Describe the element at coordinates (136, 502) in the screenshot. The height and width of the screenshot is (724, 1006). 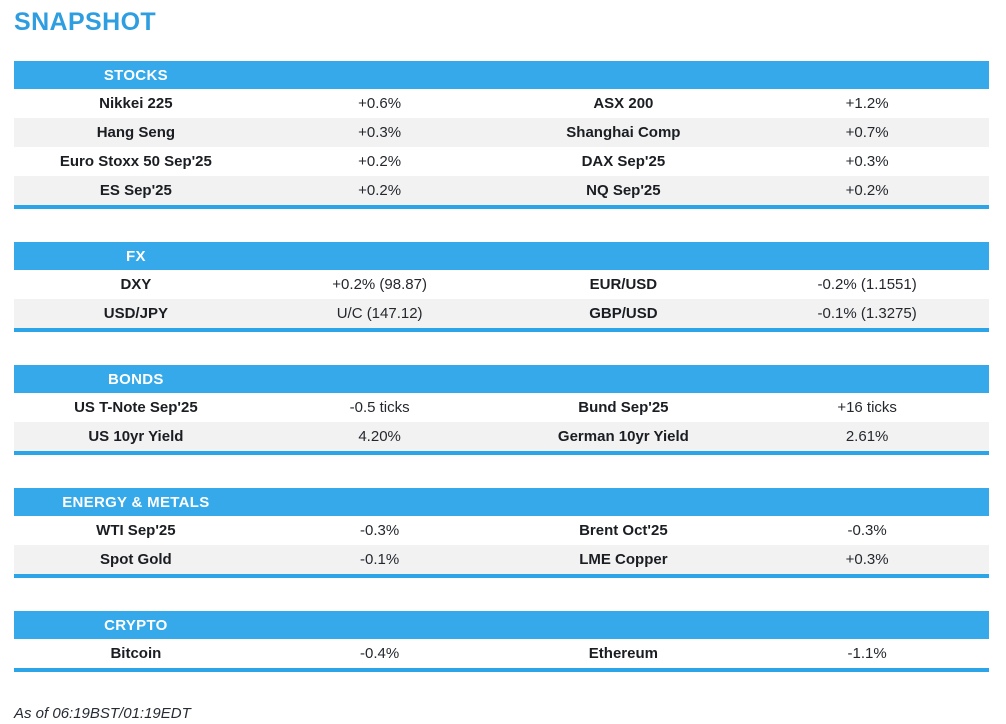
I see `section-title: ENERGY & METALS` at that location.